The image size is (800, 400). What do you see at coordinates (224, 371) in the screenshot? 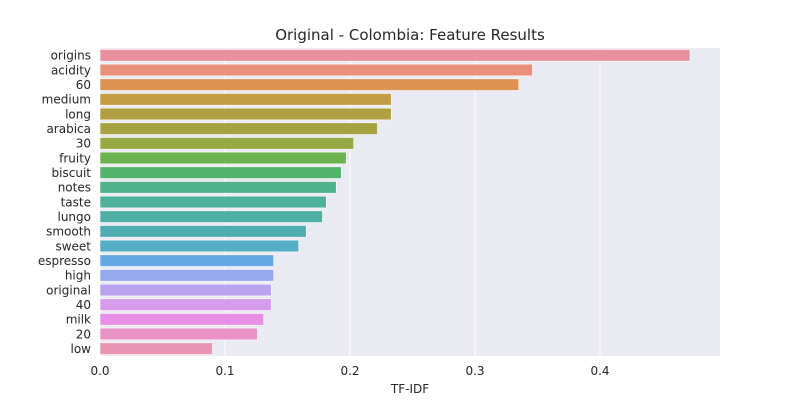
I see `x-tick-label: 0.1` at bounding box center [224, 371].